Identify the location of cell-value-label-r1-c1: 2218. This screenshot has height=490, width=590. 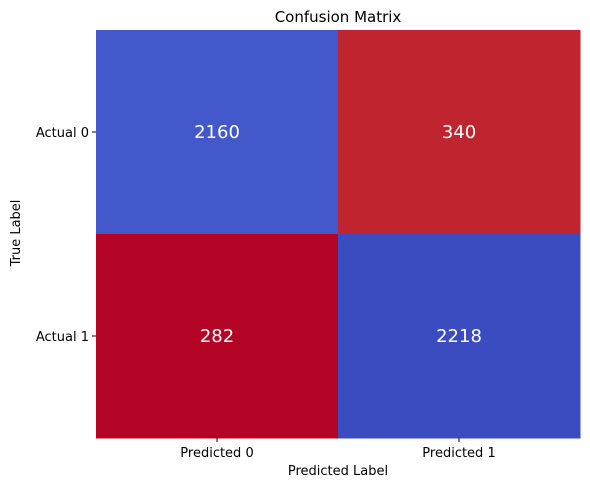
(459, 336).